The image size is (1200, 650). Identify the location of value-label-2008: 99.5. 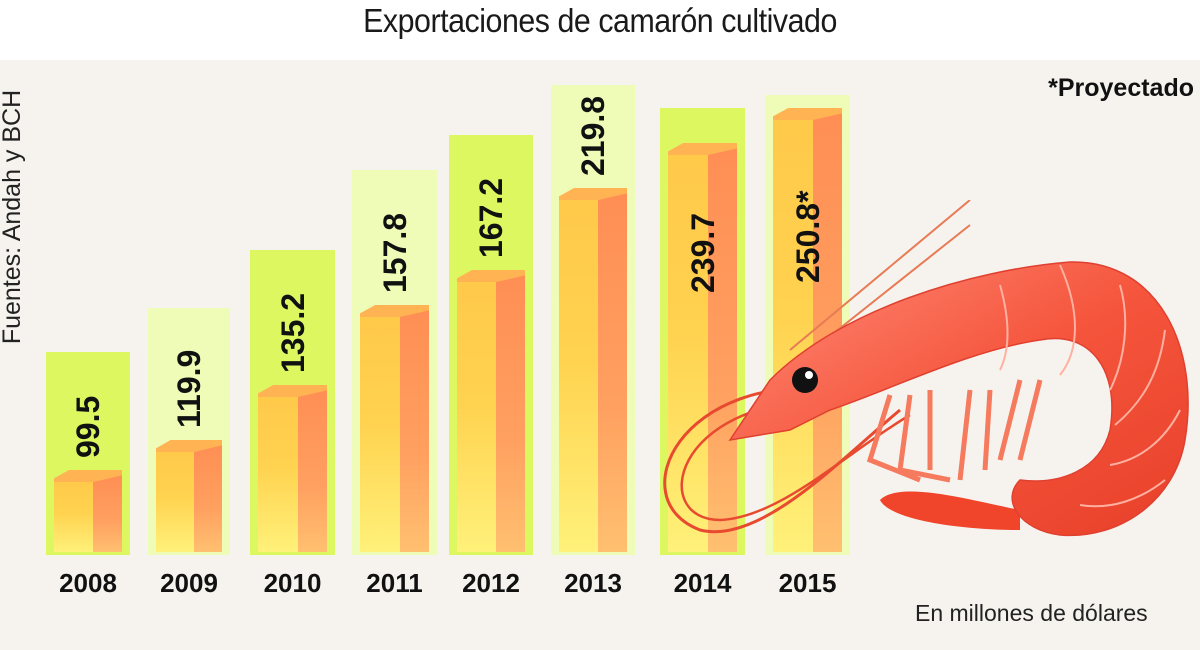
(88, 426).